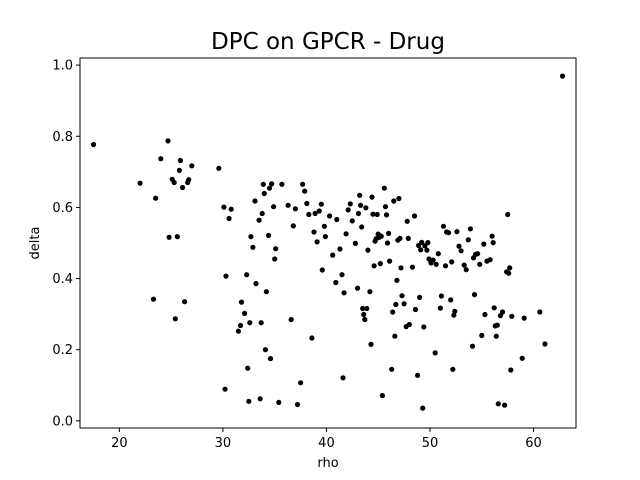 The image size is (640, 480). Describe the element at coordinates (119, 443) in the screenshot. I see `x-tick-label: 20` at that location.